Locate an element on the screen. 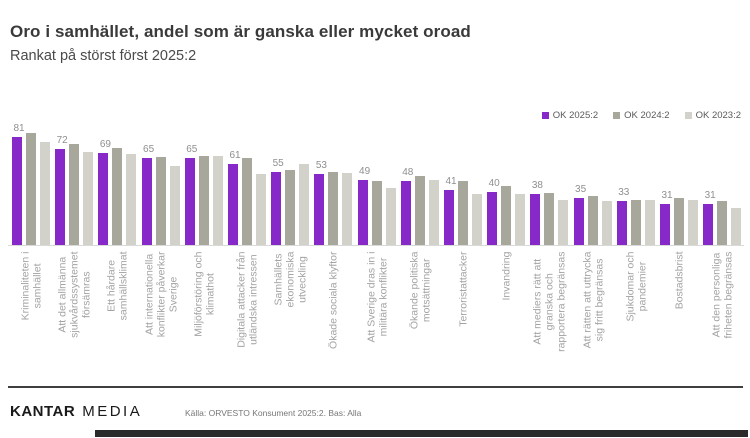 The width and height of the screenshot is (750, 438). bar-value-label: 35 is located at coordinates (581, 190).